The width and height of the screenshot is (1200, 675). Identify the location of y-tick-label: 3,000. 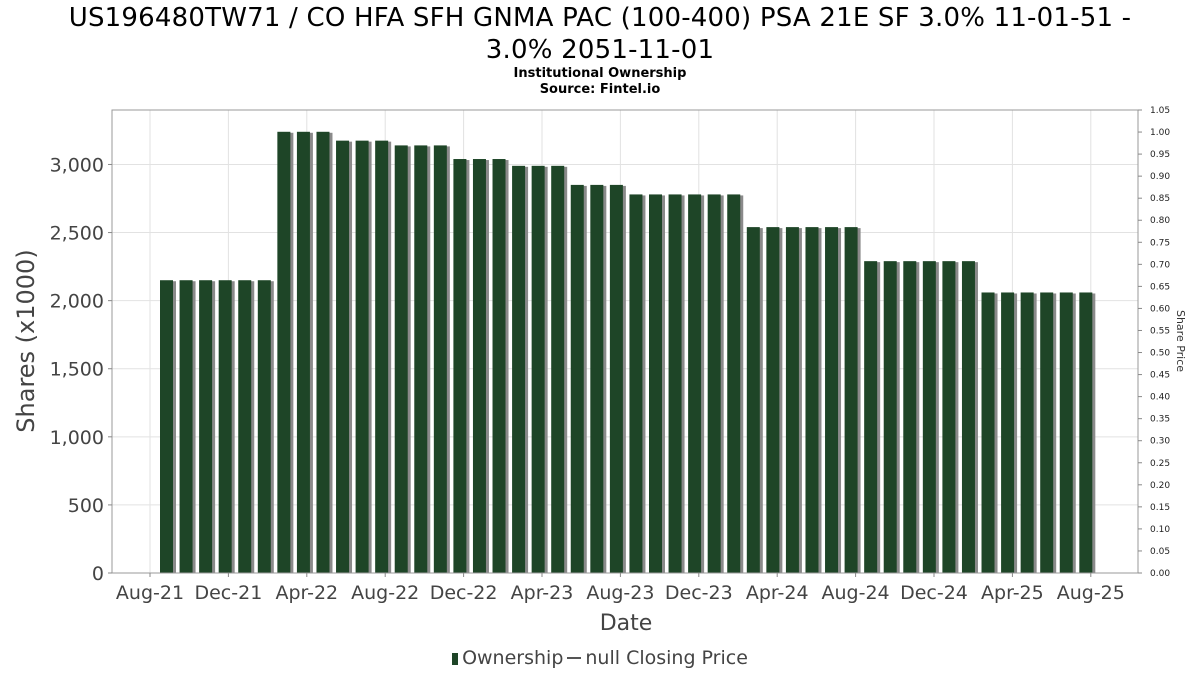
(77, 165).